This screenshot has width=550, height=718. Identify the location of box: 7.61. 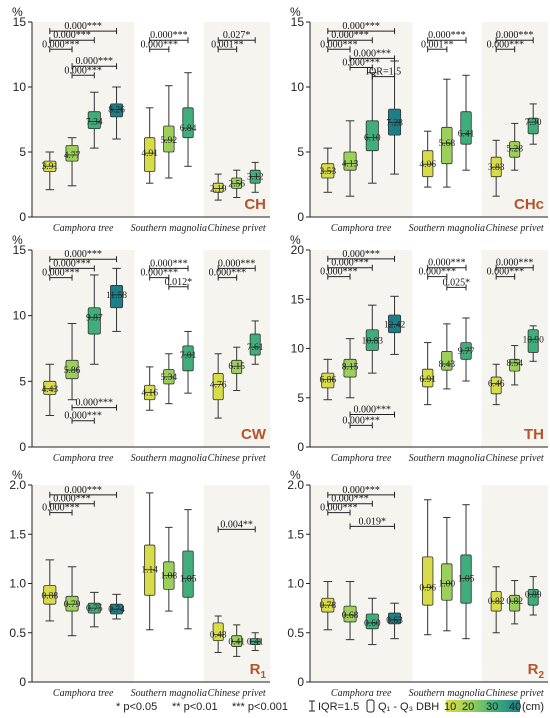
(255, 342).